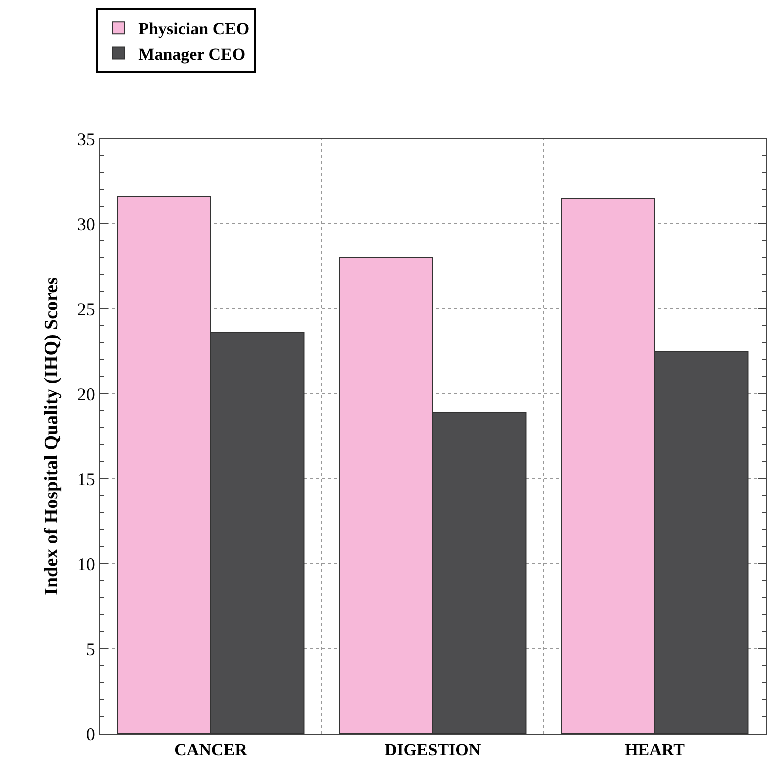 The height and width of the screenshot is (777, 774). What do you see at coordinates (655, 750) in the screenshot?
I see `x-tick-label: HEART` at bounding box center [655, 750].